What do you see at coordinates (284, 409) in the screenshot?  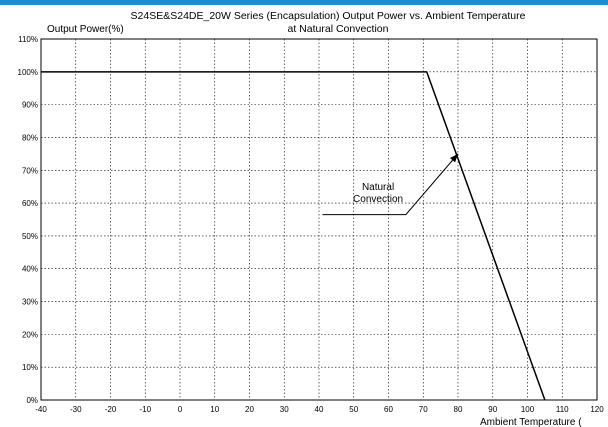 I see `x-tick-label: 30` at bounding box center [284, 409].